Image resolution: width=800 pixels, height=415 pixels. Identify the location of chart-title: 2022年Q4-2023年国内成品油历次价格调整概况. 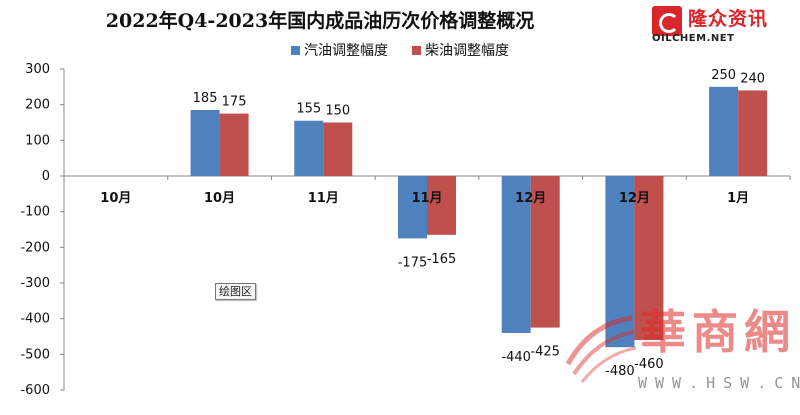
(320, 21).